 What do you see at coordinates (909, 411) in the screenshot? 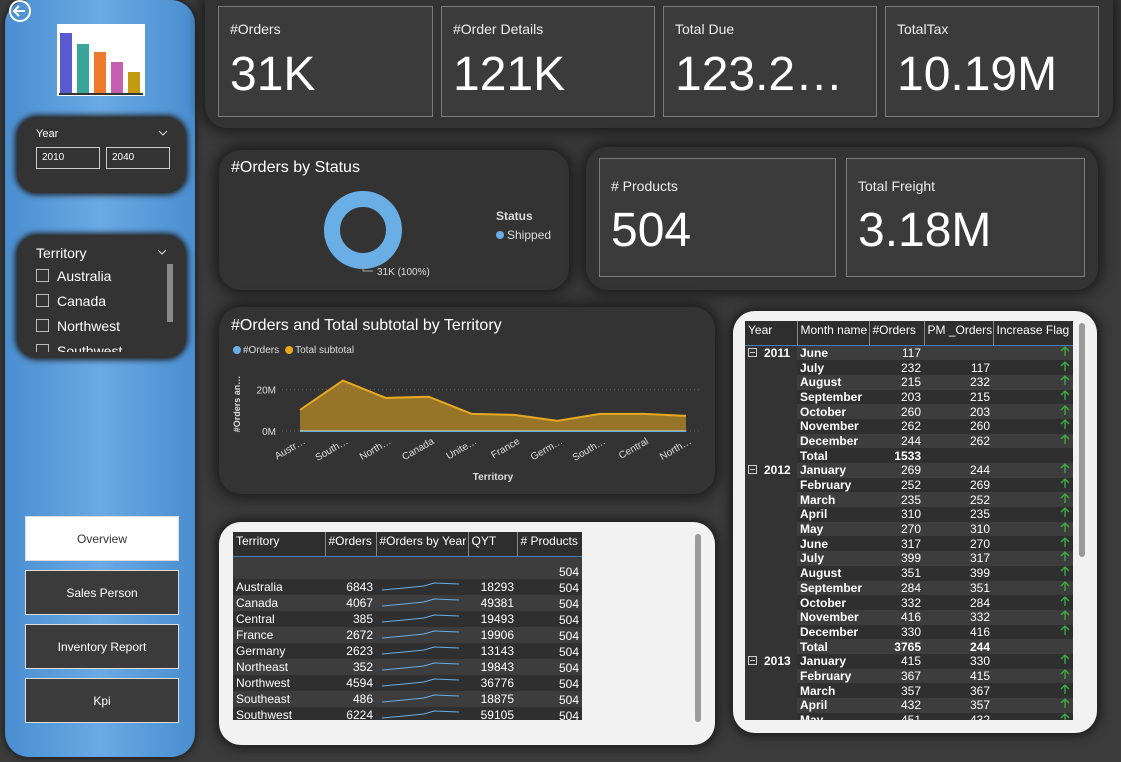
I see `table-row: October 260 203` at bounding box center [909, 411].